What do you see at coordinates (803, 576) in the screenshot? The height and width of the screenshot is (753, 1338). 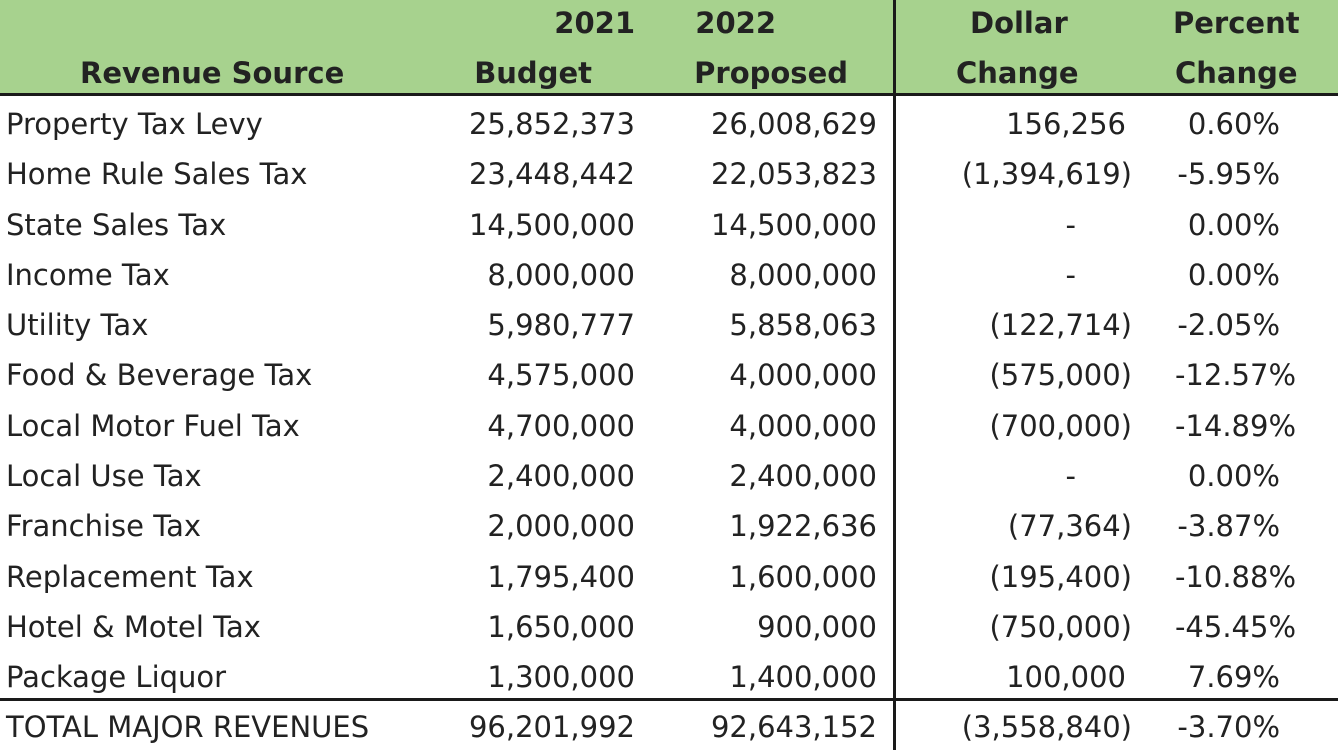 I see `proposed-2022-cell: 1,600,000` at bounding box center [803, 576].